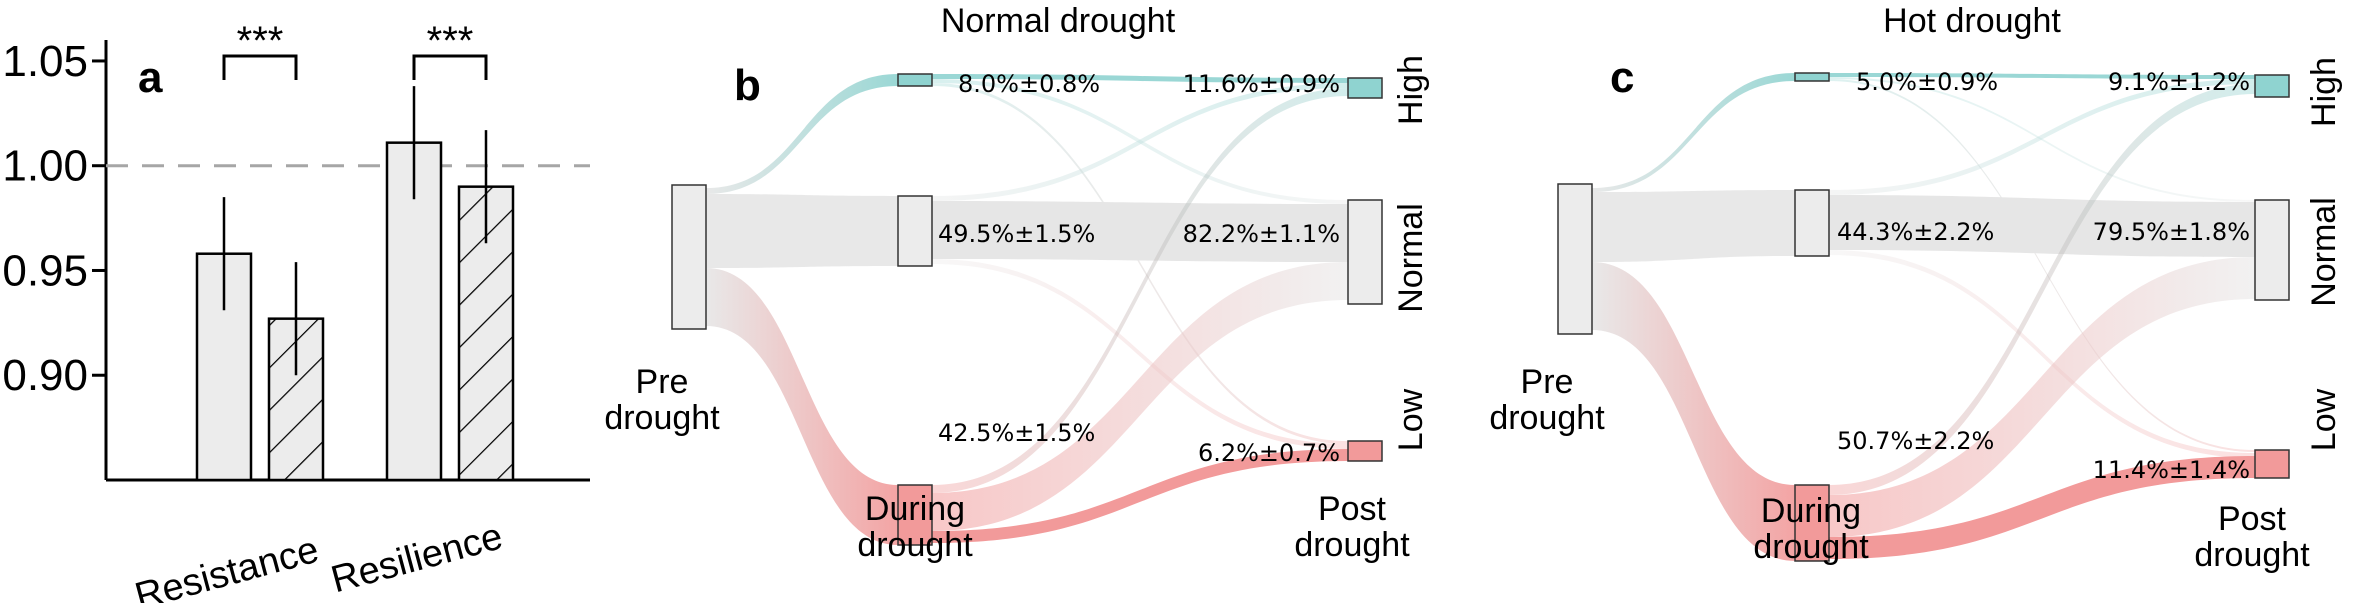 The width and height of the screenshot is (2364, 603). What do you see at coordinates (1016, 234) in the screenshot?
I see `during-label-normal: 49.5%±1.5%` at bounding box center [1016, 234].